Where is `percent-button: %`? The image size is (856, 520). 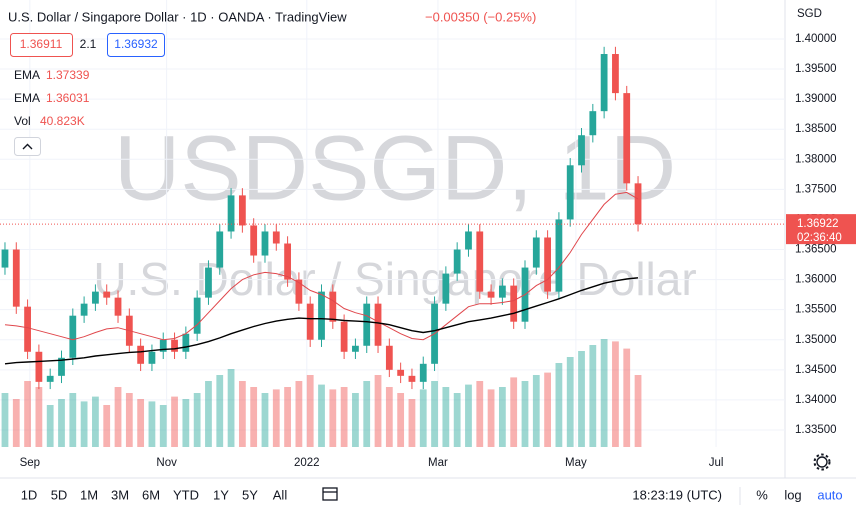 percent-button: % is located at coordinates (762, 494).